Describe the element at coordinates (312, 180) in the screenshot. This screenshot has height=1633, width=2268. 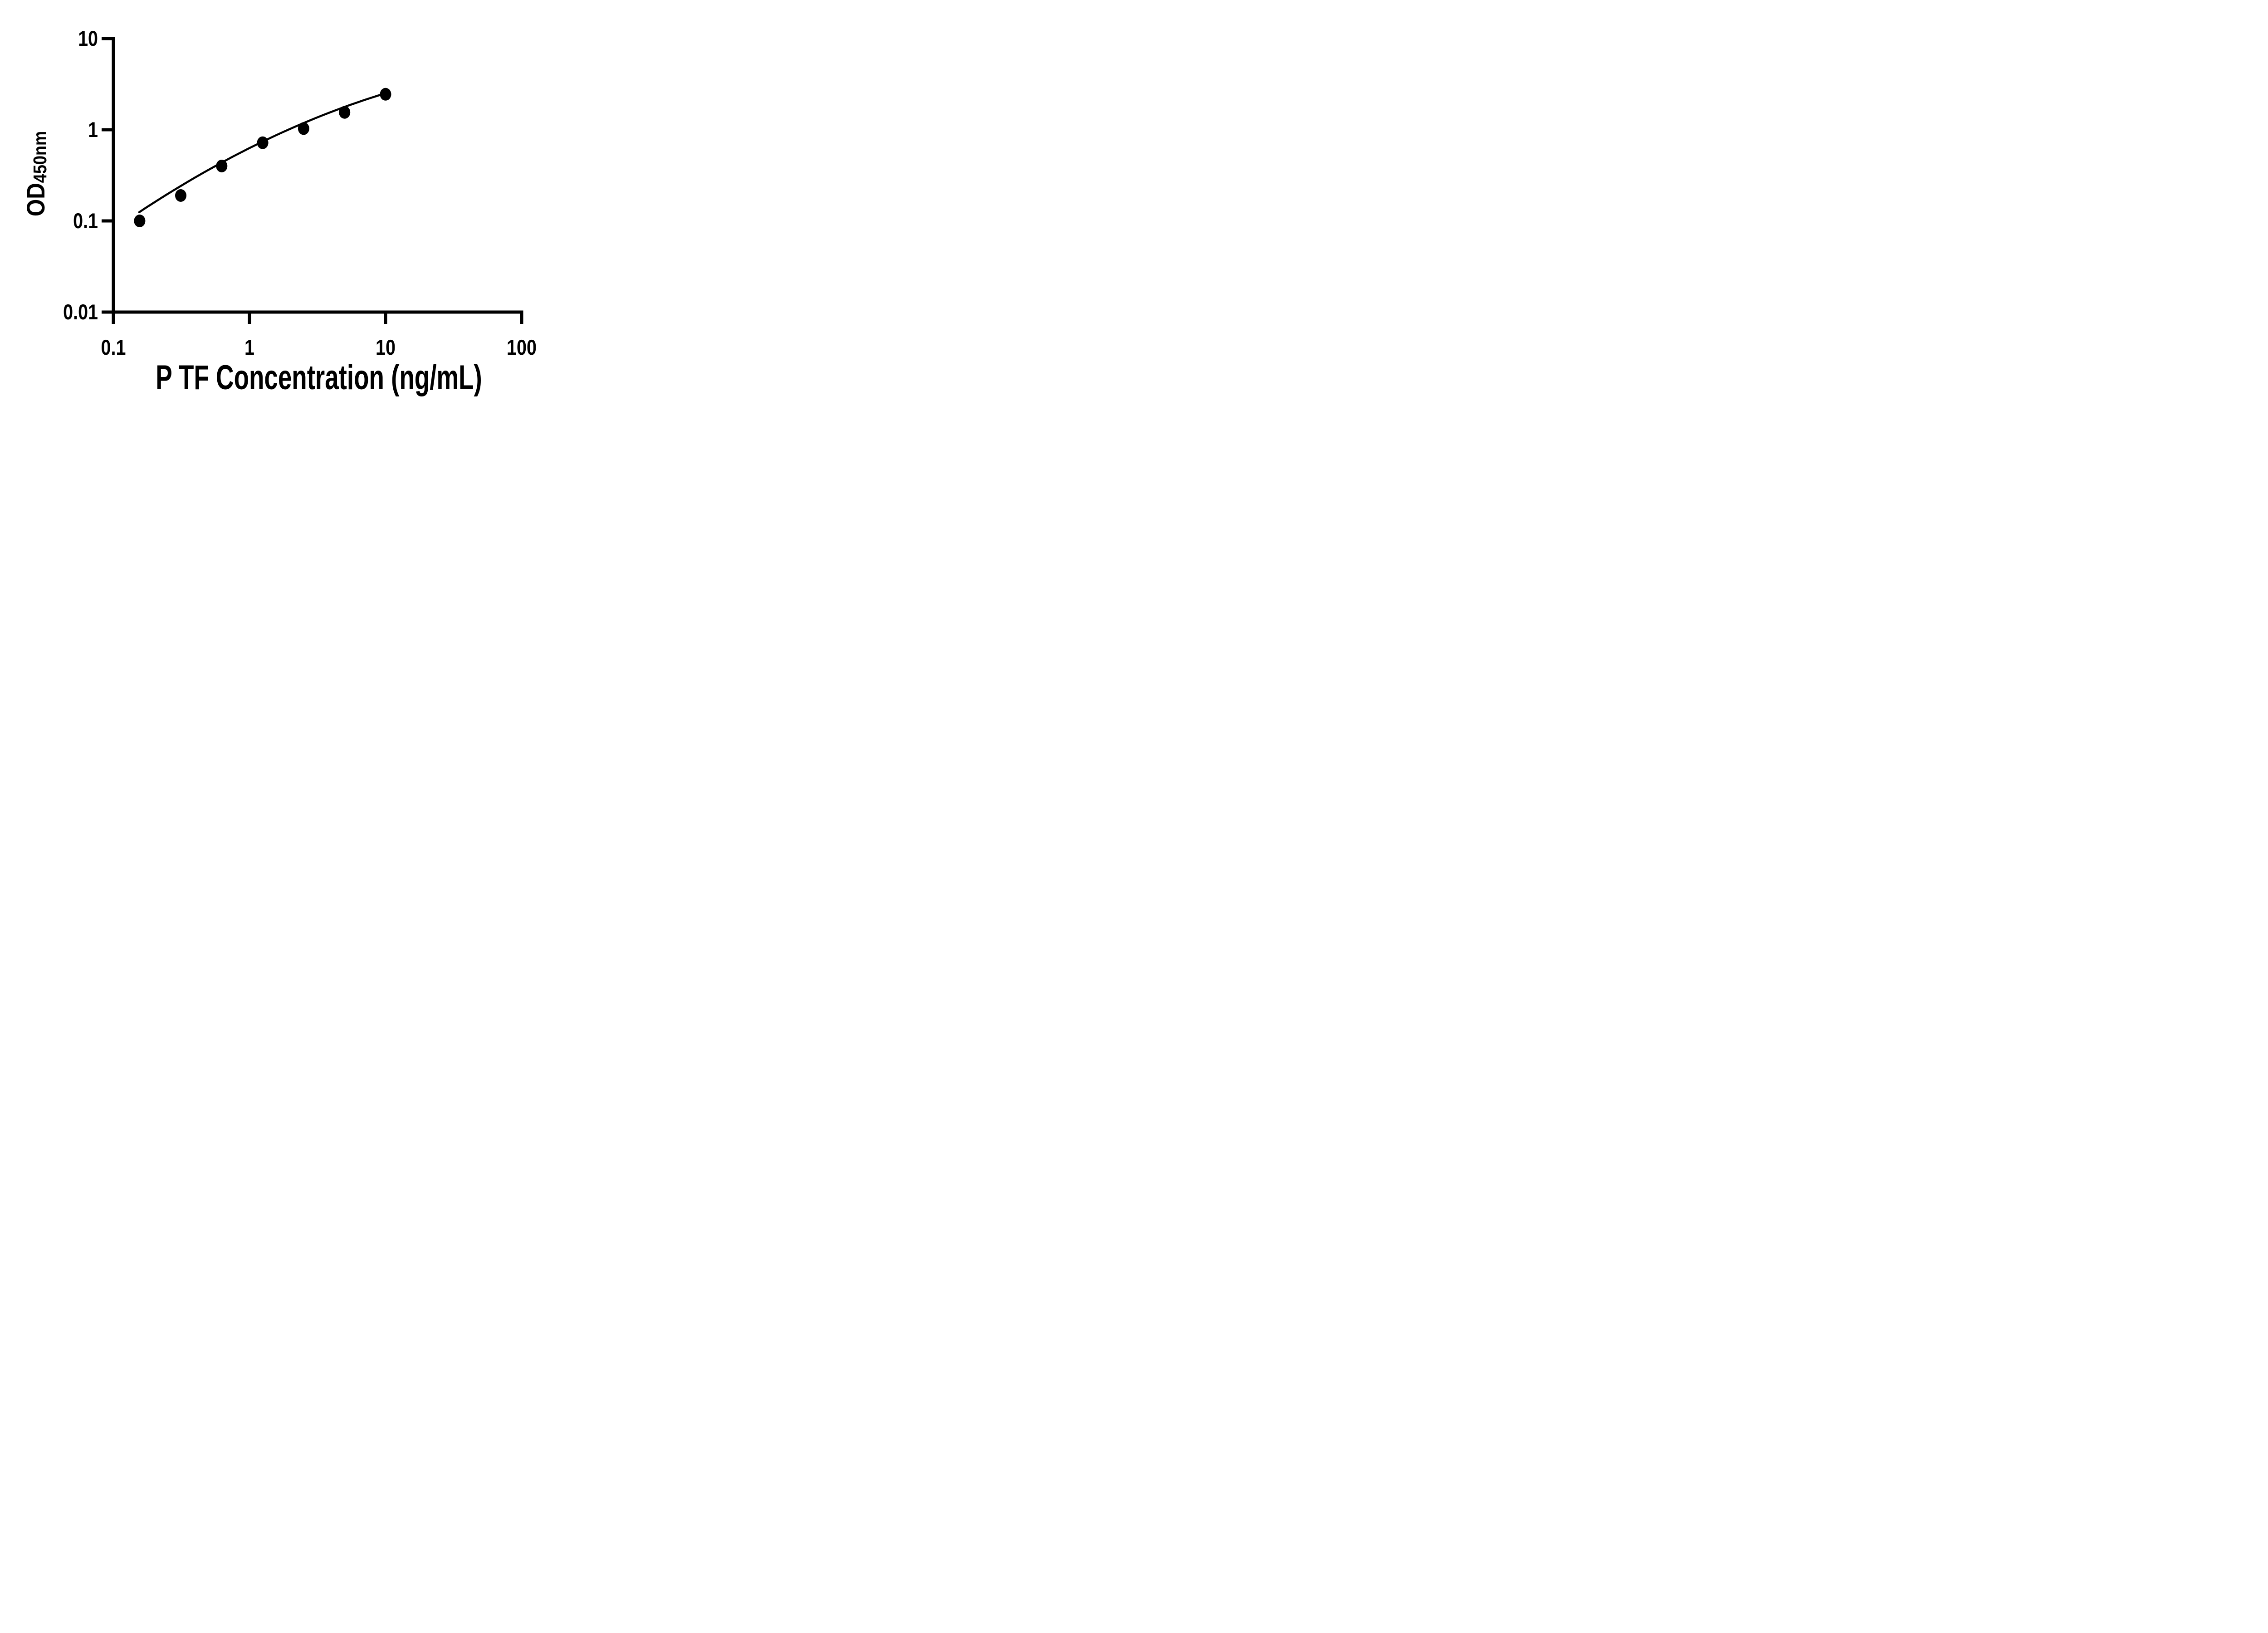
I see `plot-canvas` at that location.